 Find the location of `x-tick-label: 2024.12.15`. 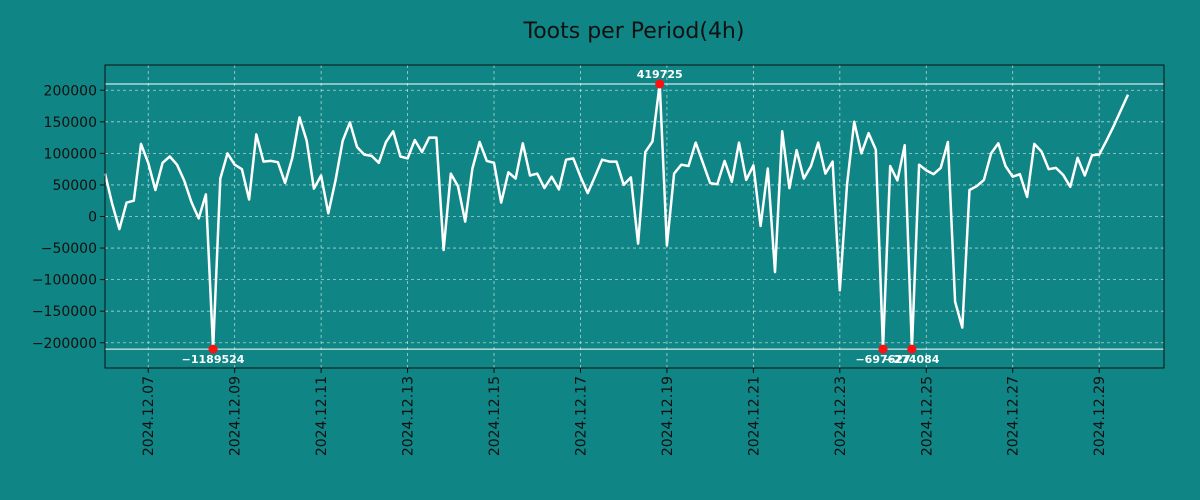

x-tick-label: 2024.12.15 is located at coordinates (495, 416).